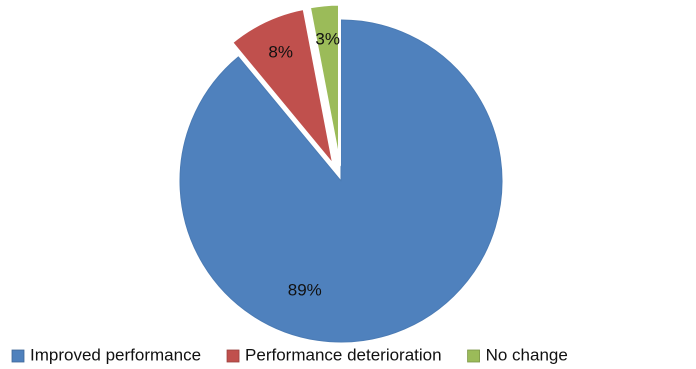 The width and height of the screenshot is (696, 369). I want to click on legend-swatch-no-change, so click(473, 356).